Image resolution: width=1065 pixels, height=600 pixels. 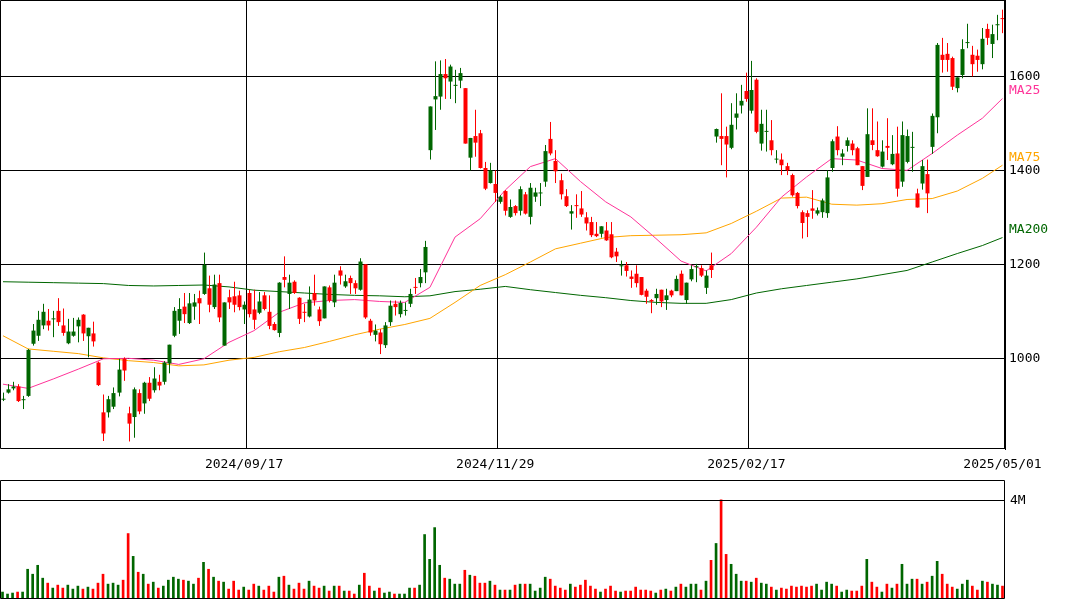 I want to click on y-tick-label: 1600, so click(x=1025, y=76).